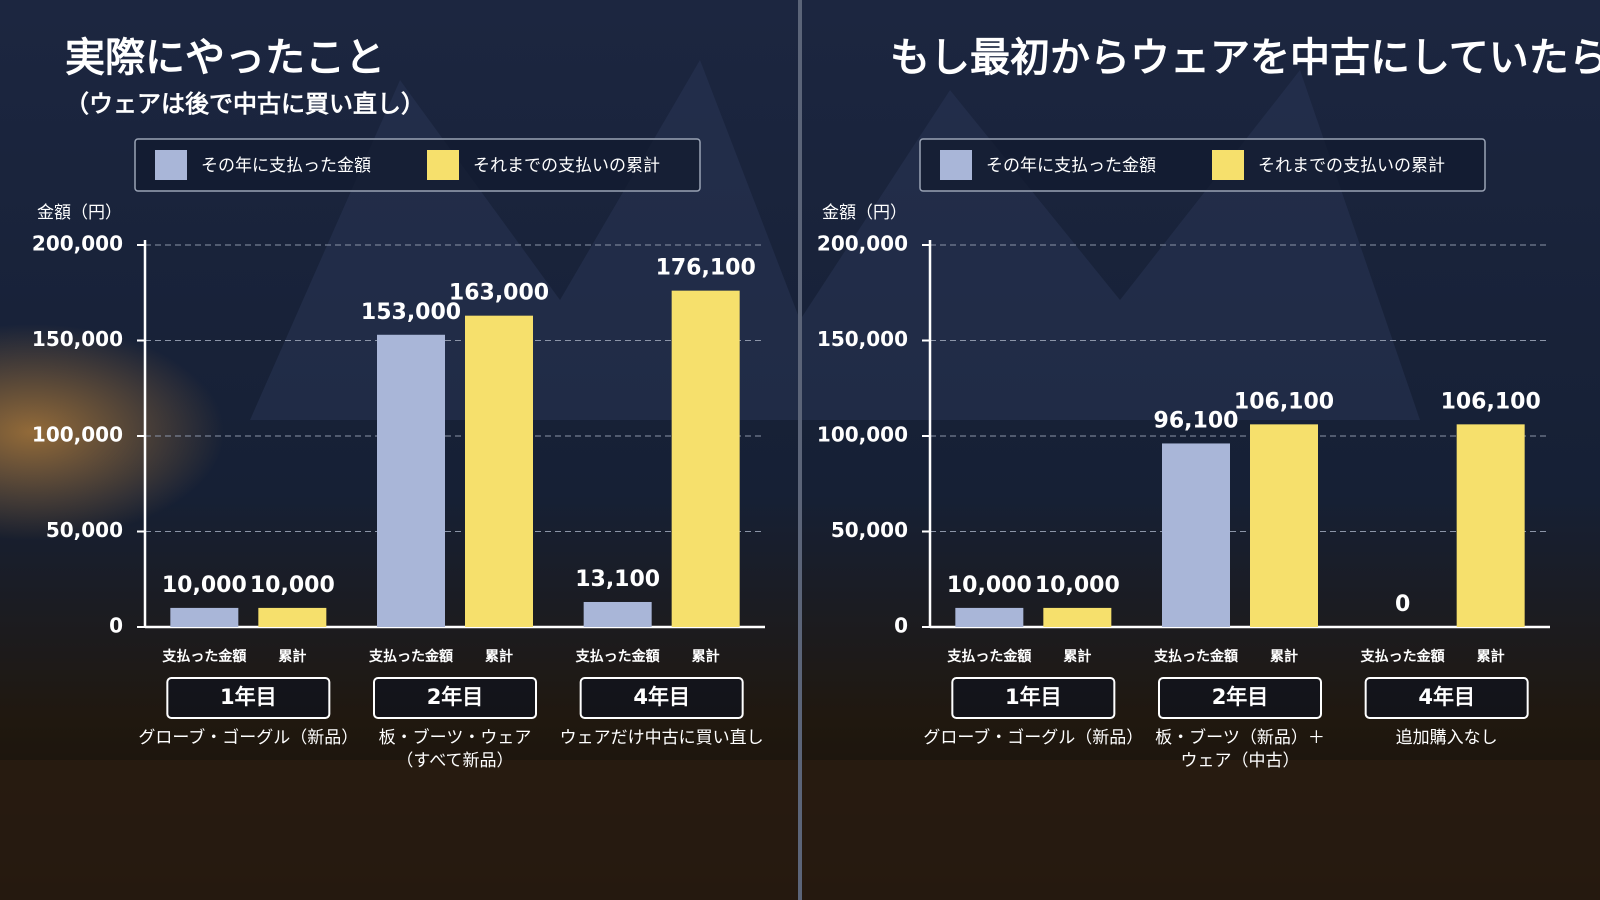  Describe the element at coordinates (800, 450) in the screenshot. I see `divider` at that location.